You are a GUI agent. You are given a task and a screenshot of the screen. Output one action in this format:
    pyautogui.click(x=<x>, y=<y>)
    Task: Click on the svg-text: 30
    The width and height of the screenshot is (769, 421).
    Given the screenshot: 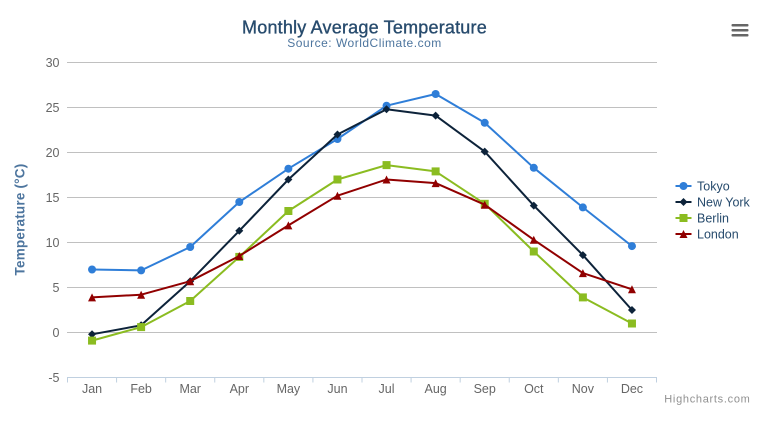 What is the action you would take?
    pyautogui.click(x=53, y=63)
    